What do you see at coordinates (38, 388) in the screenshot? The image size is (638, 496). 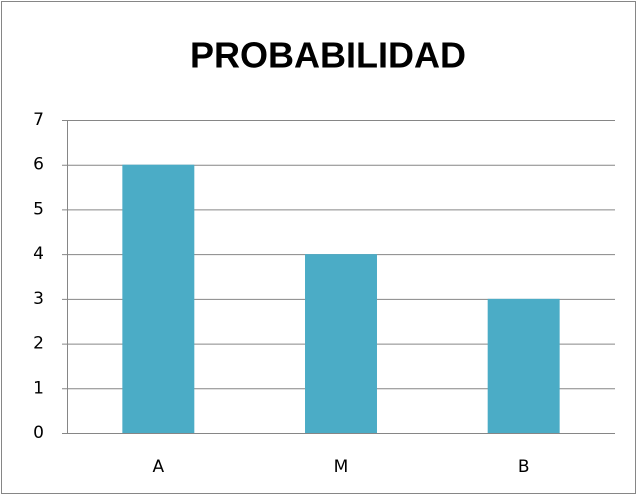 I see `y-tick-label: 1` at bounding box center [38, 388].